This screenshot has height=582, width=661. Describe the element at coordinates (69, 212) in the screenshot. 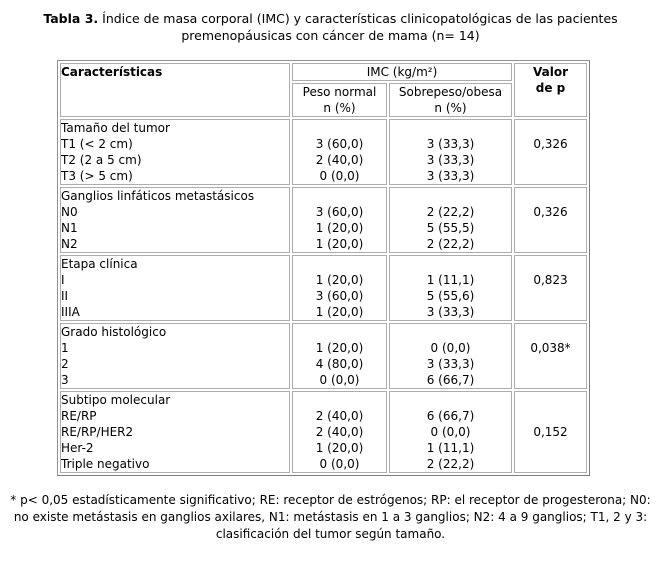

I see `row-label: N0` at that location.